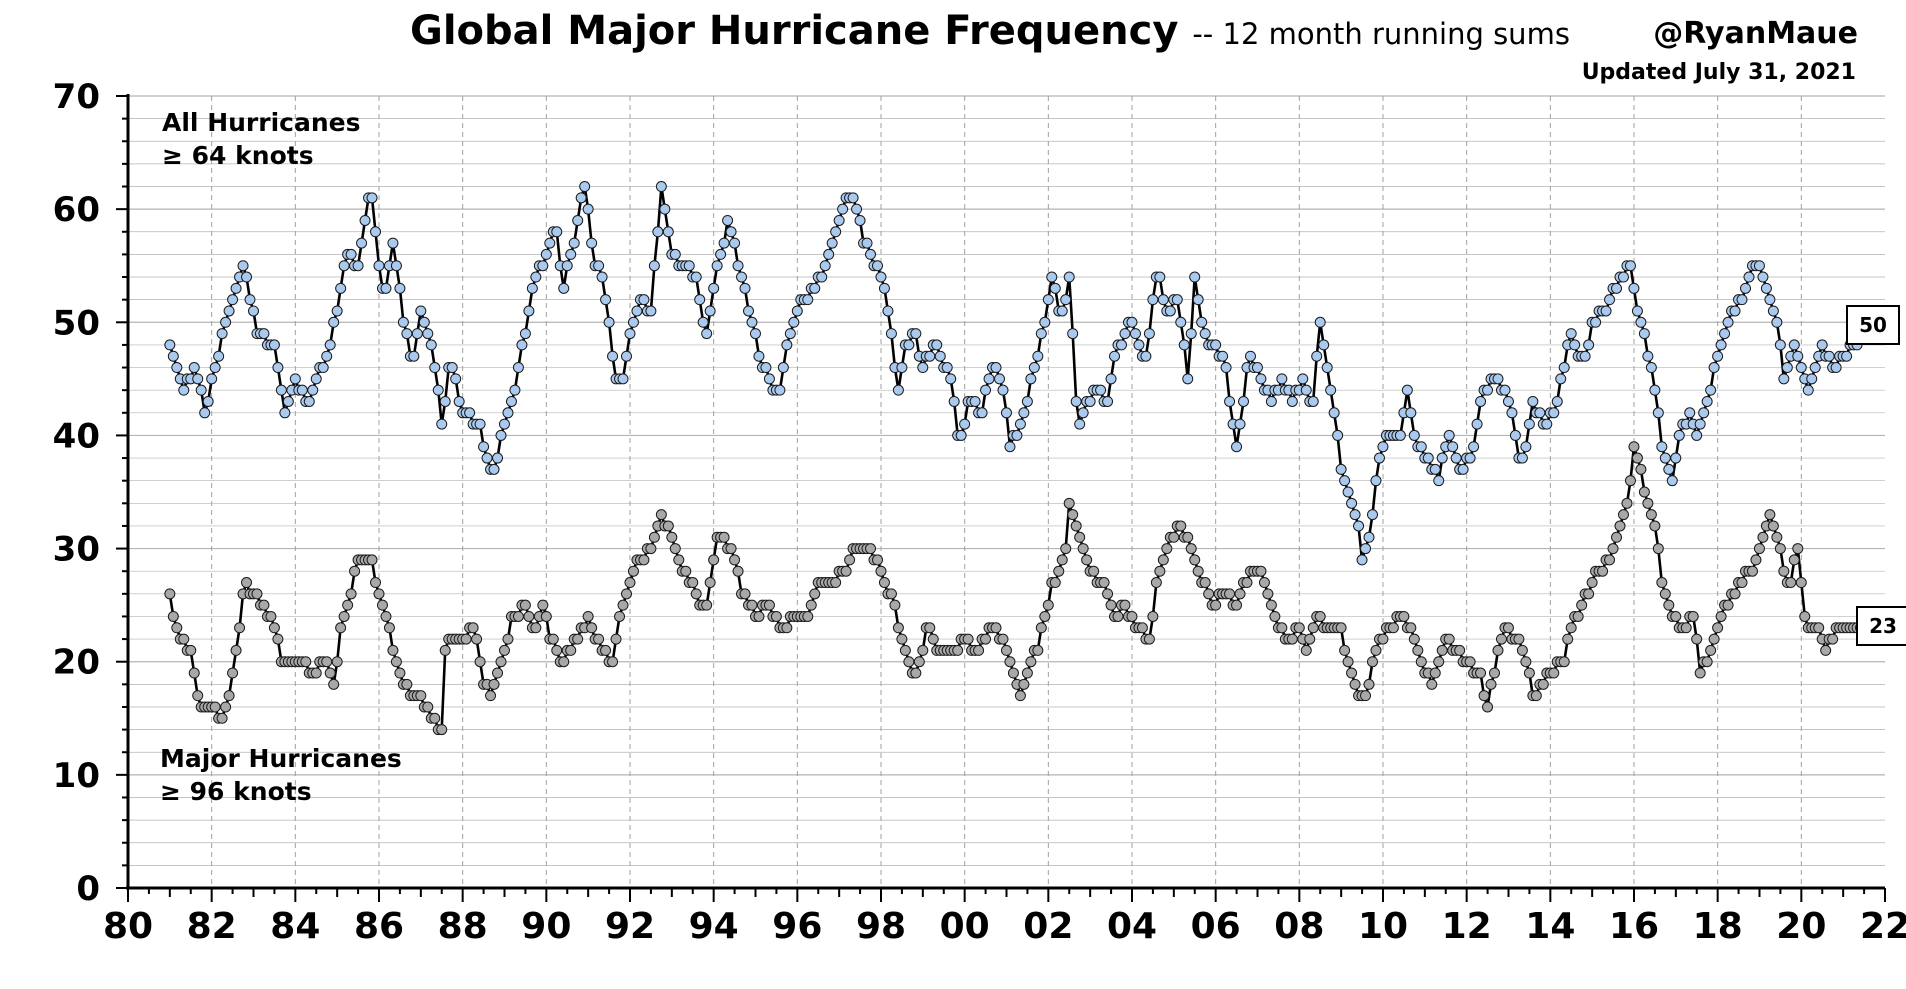 This screenshot has width=1906, height=989. I want to click on x-tick-label: 04, so click(1132, 926).